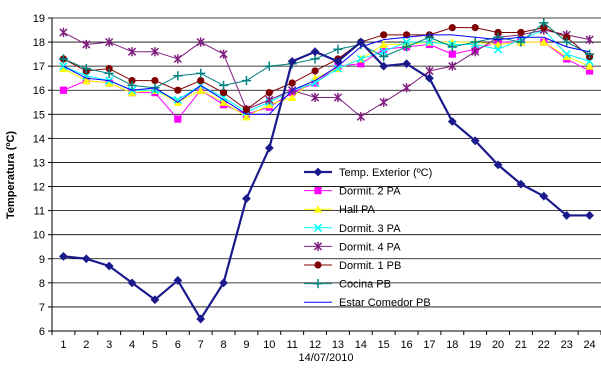 Image resolution: width=601 pixels, height=374 pixels. Describe the element at coordinates (315, 345) in the screenshot. I see `x-tick-label: 12` at that location.